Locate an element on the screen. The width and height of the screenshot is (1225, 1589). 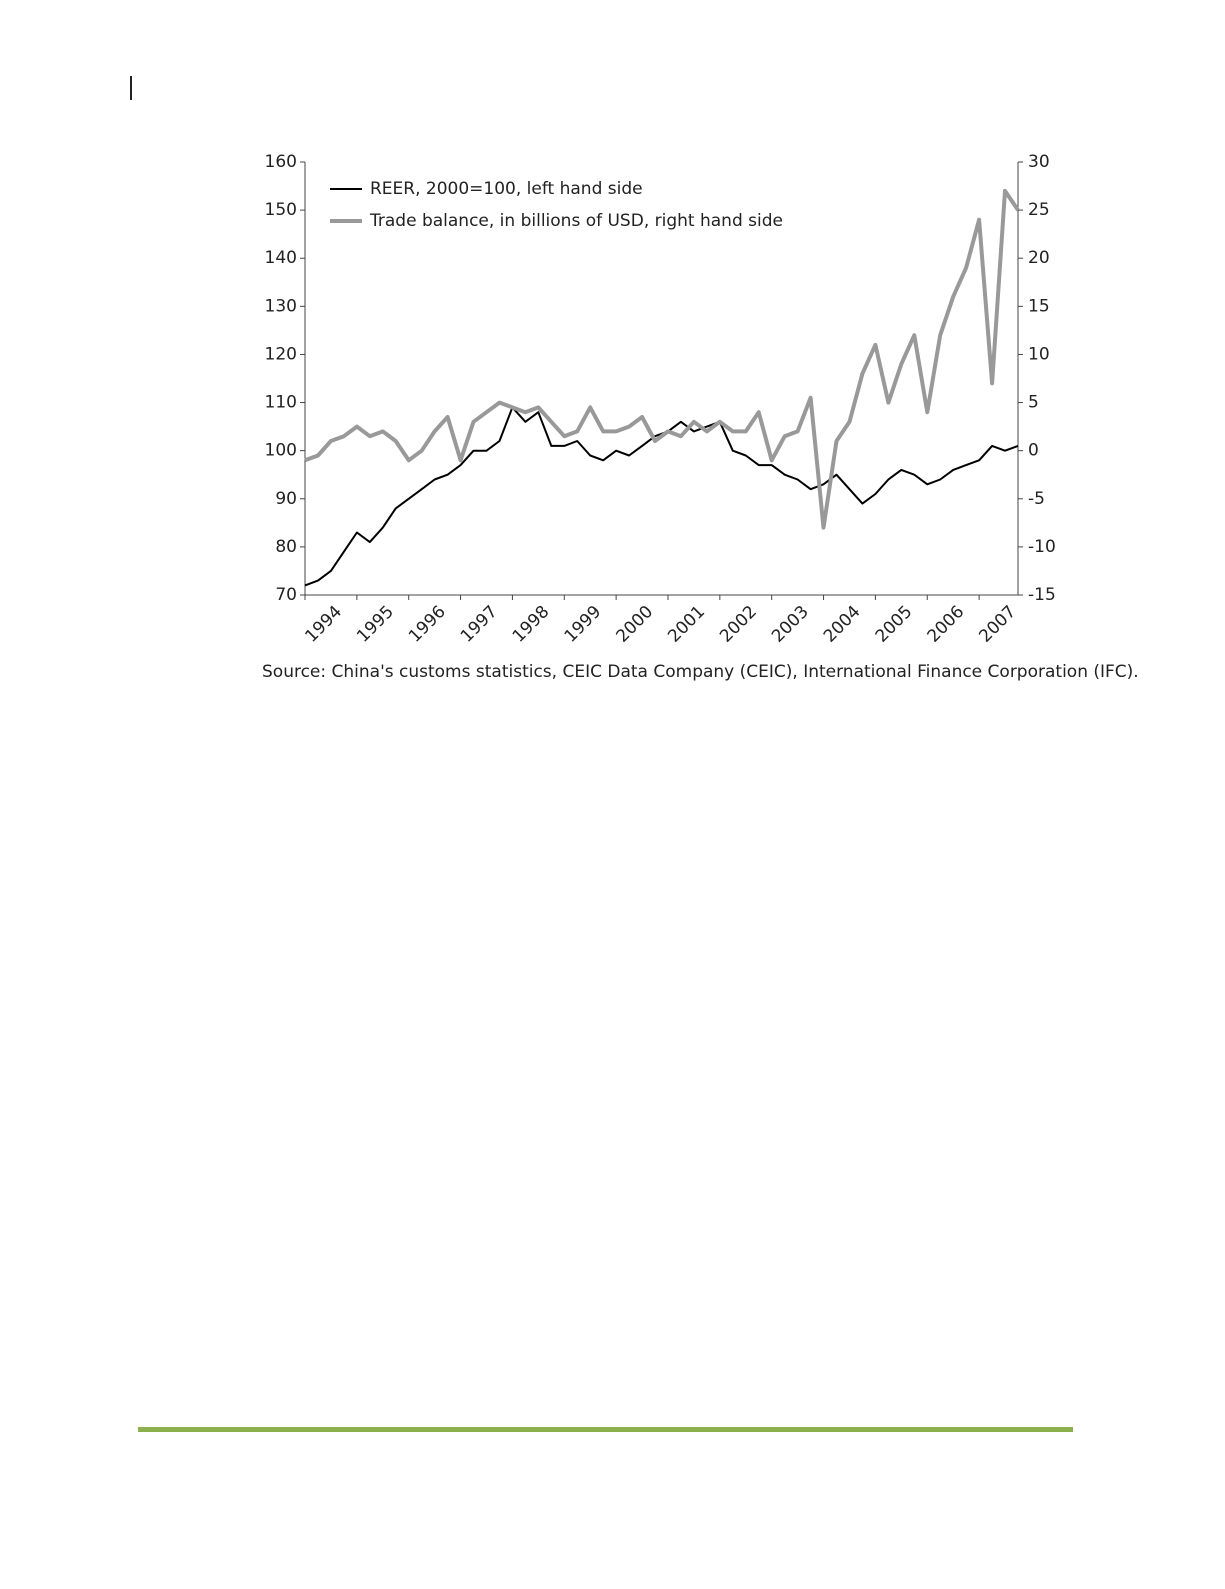
y2-tick-label: 10 is located at coordinates (1039, 354).